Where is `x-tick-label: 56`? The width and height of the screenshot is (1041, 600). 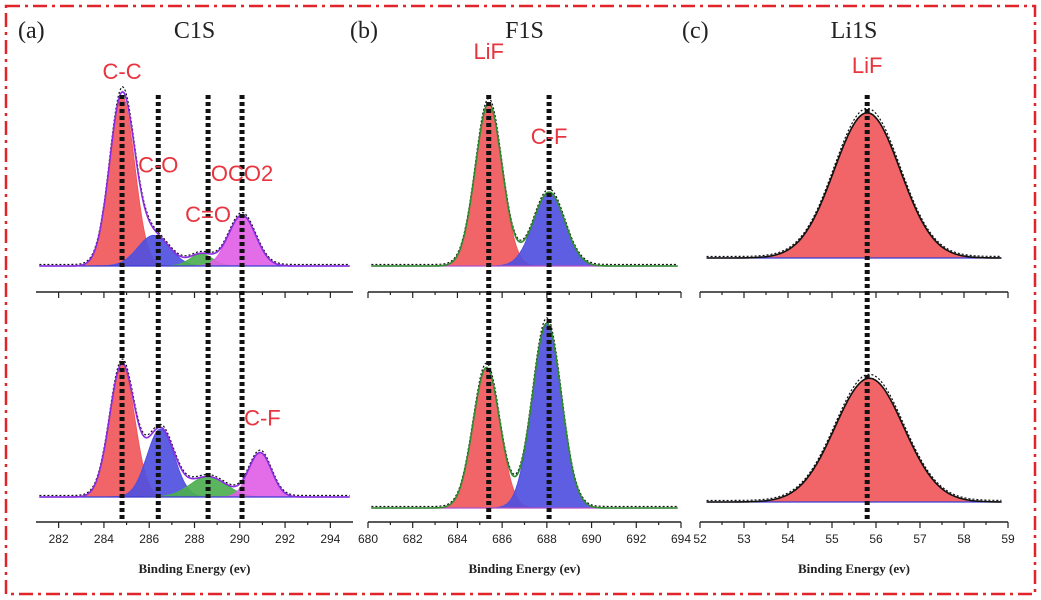 x-tick-label: 56 is located at coordinates (876, 539).